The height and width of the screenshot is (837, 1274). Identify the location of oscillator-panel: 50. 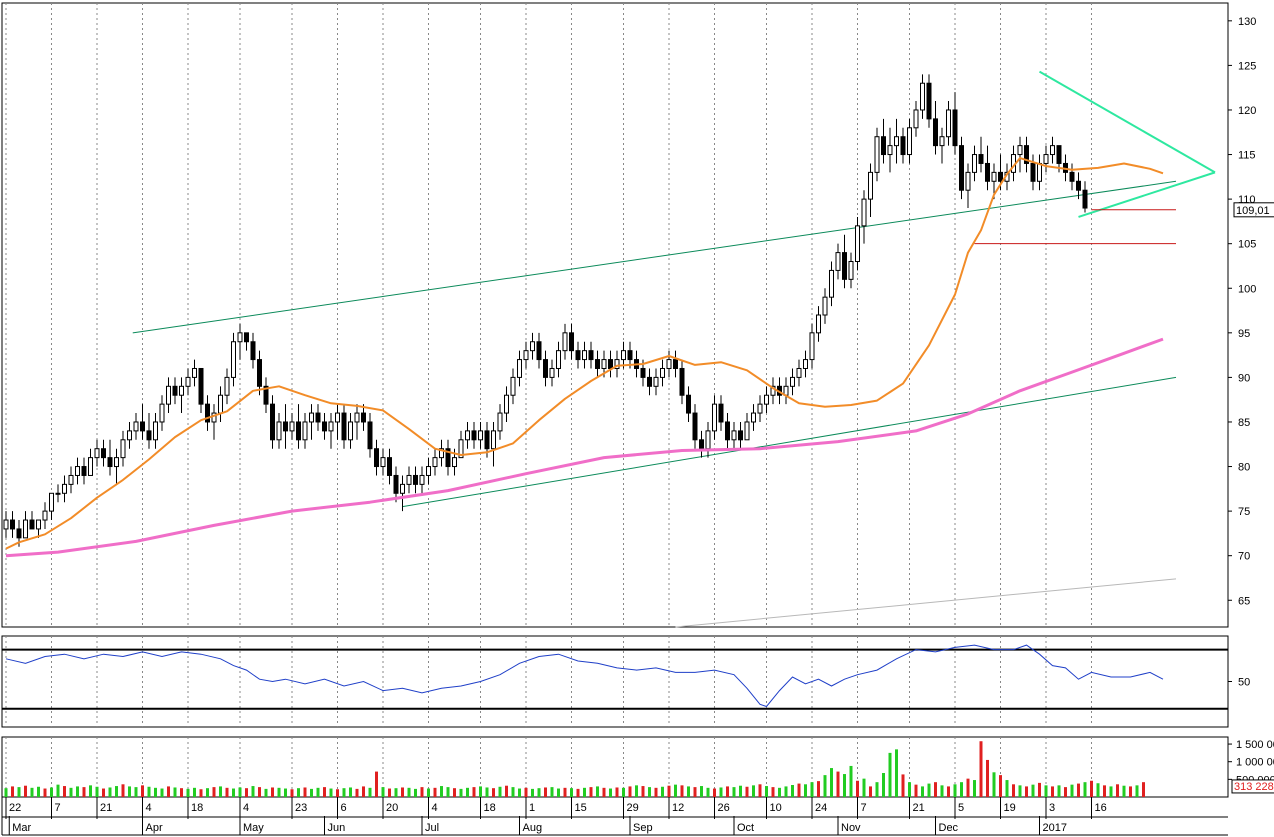
(626, 677).